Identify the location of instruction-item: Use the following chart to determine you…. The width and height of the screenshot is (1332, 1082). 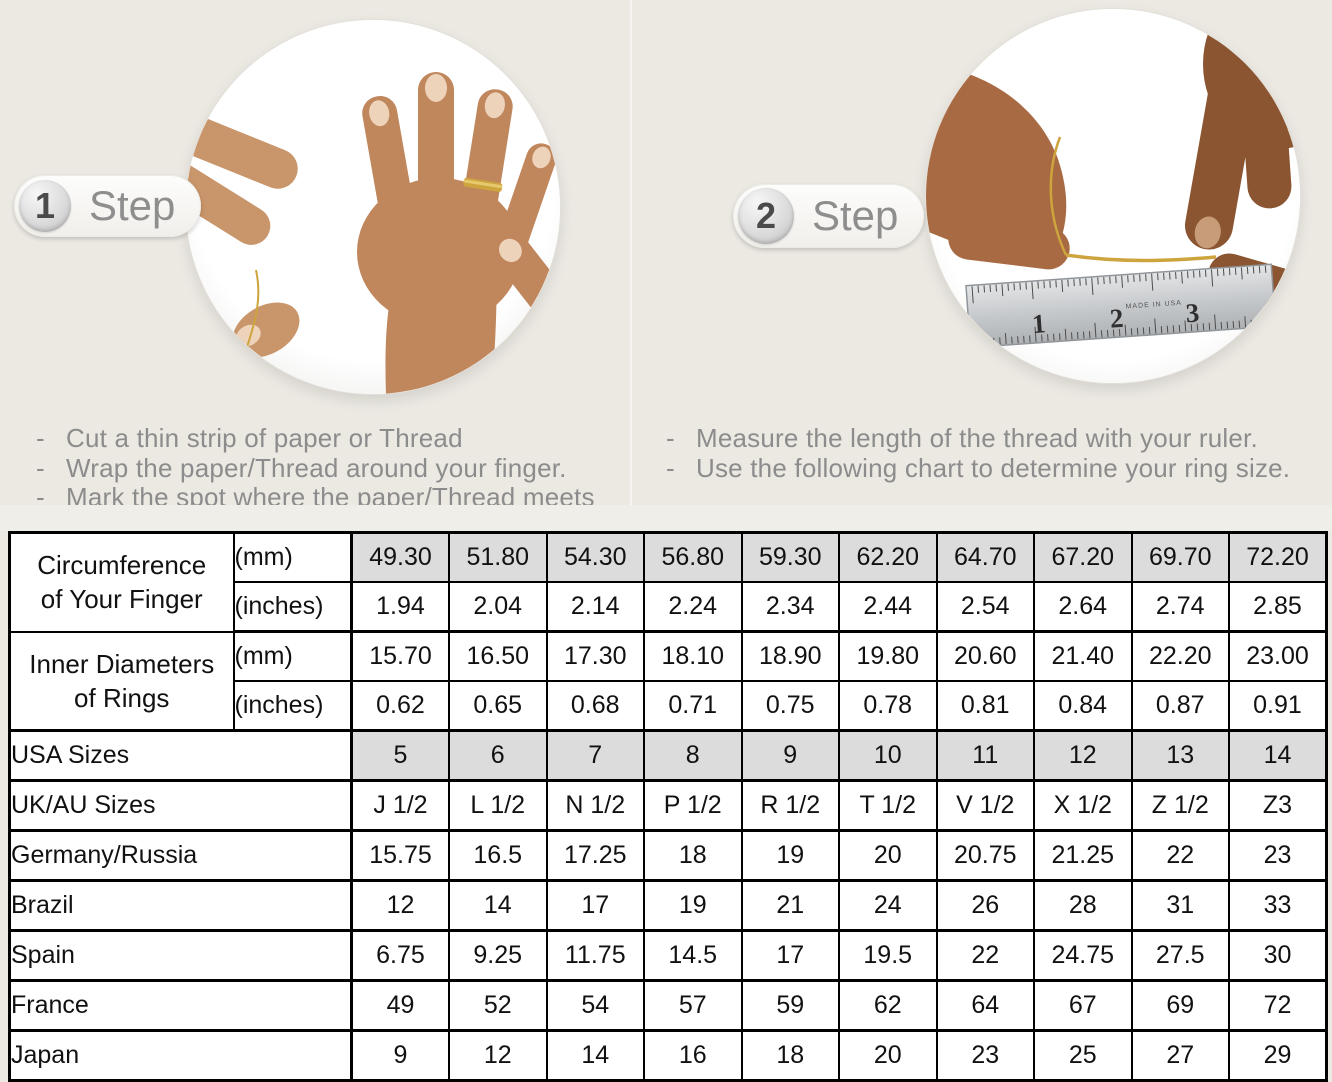
(996, 469).